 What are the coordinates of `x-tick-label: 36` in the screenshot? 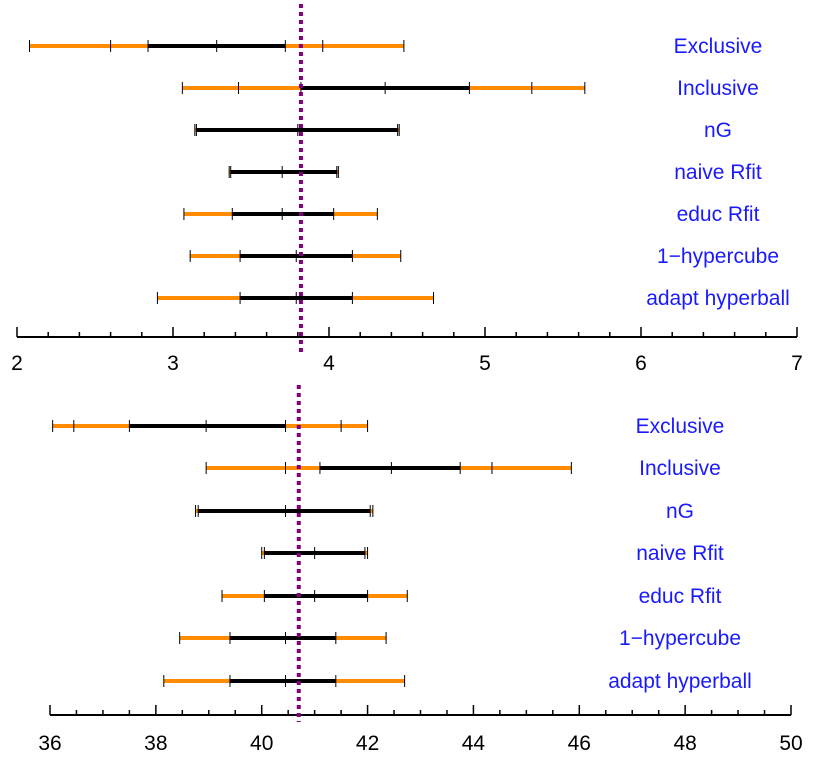 It's located at (49, 743).